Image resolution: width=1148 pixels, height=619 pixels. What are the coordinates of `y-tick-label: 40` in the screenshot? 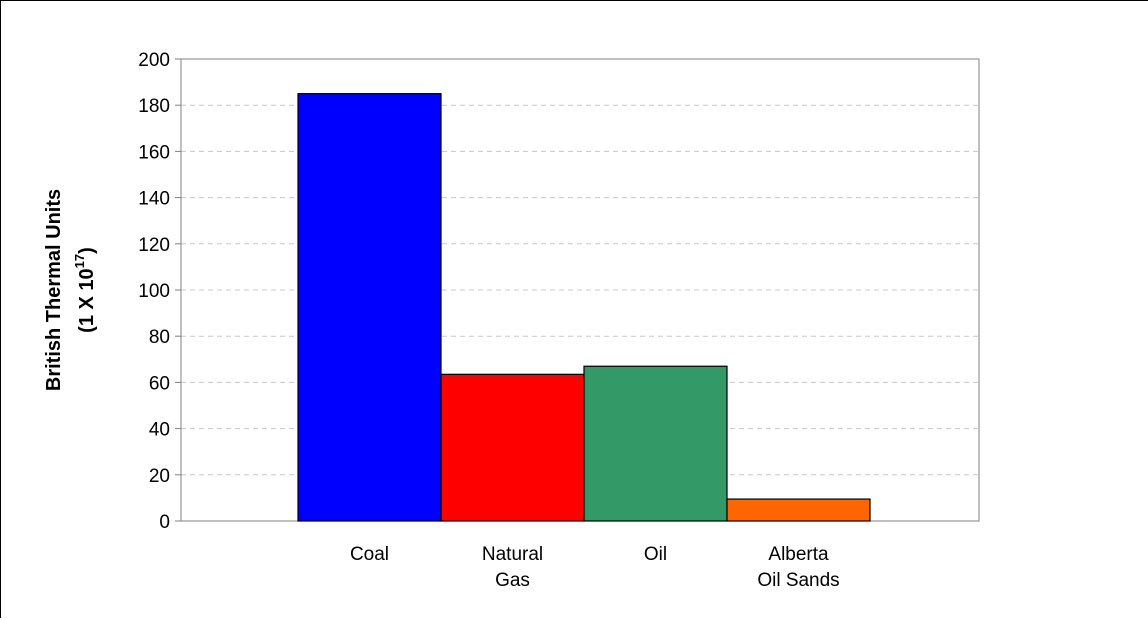 It's located at (159, 430).